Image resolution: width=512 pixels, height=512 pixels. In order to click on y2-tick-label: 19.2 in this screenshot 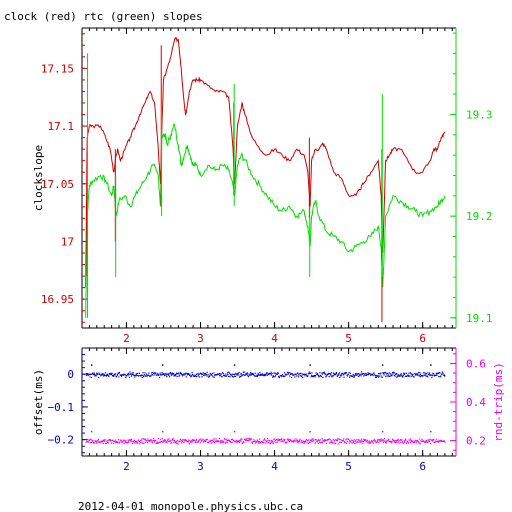, I will do `click(479, 216)`.